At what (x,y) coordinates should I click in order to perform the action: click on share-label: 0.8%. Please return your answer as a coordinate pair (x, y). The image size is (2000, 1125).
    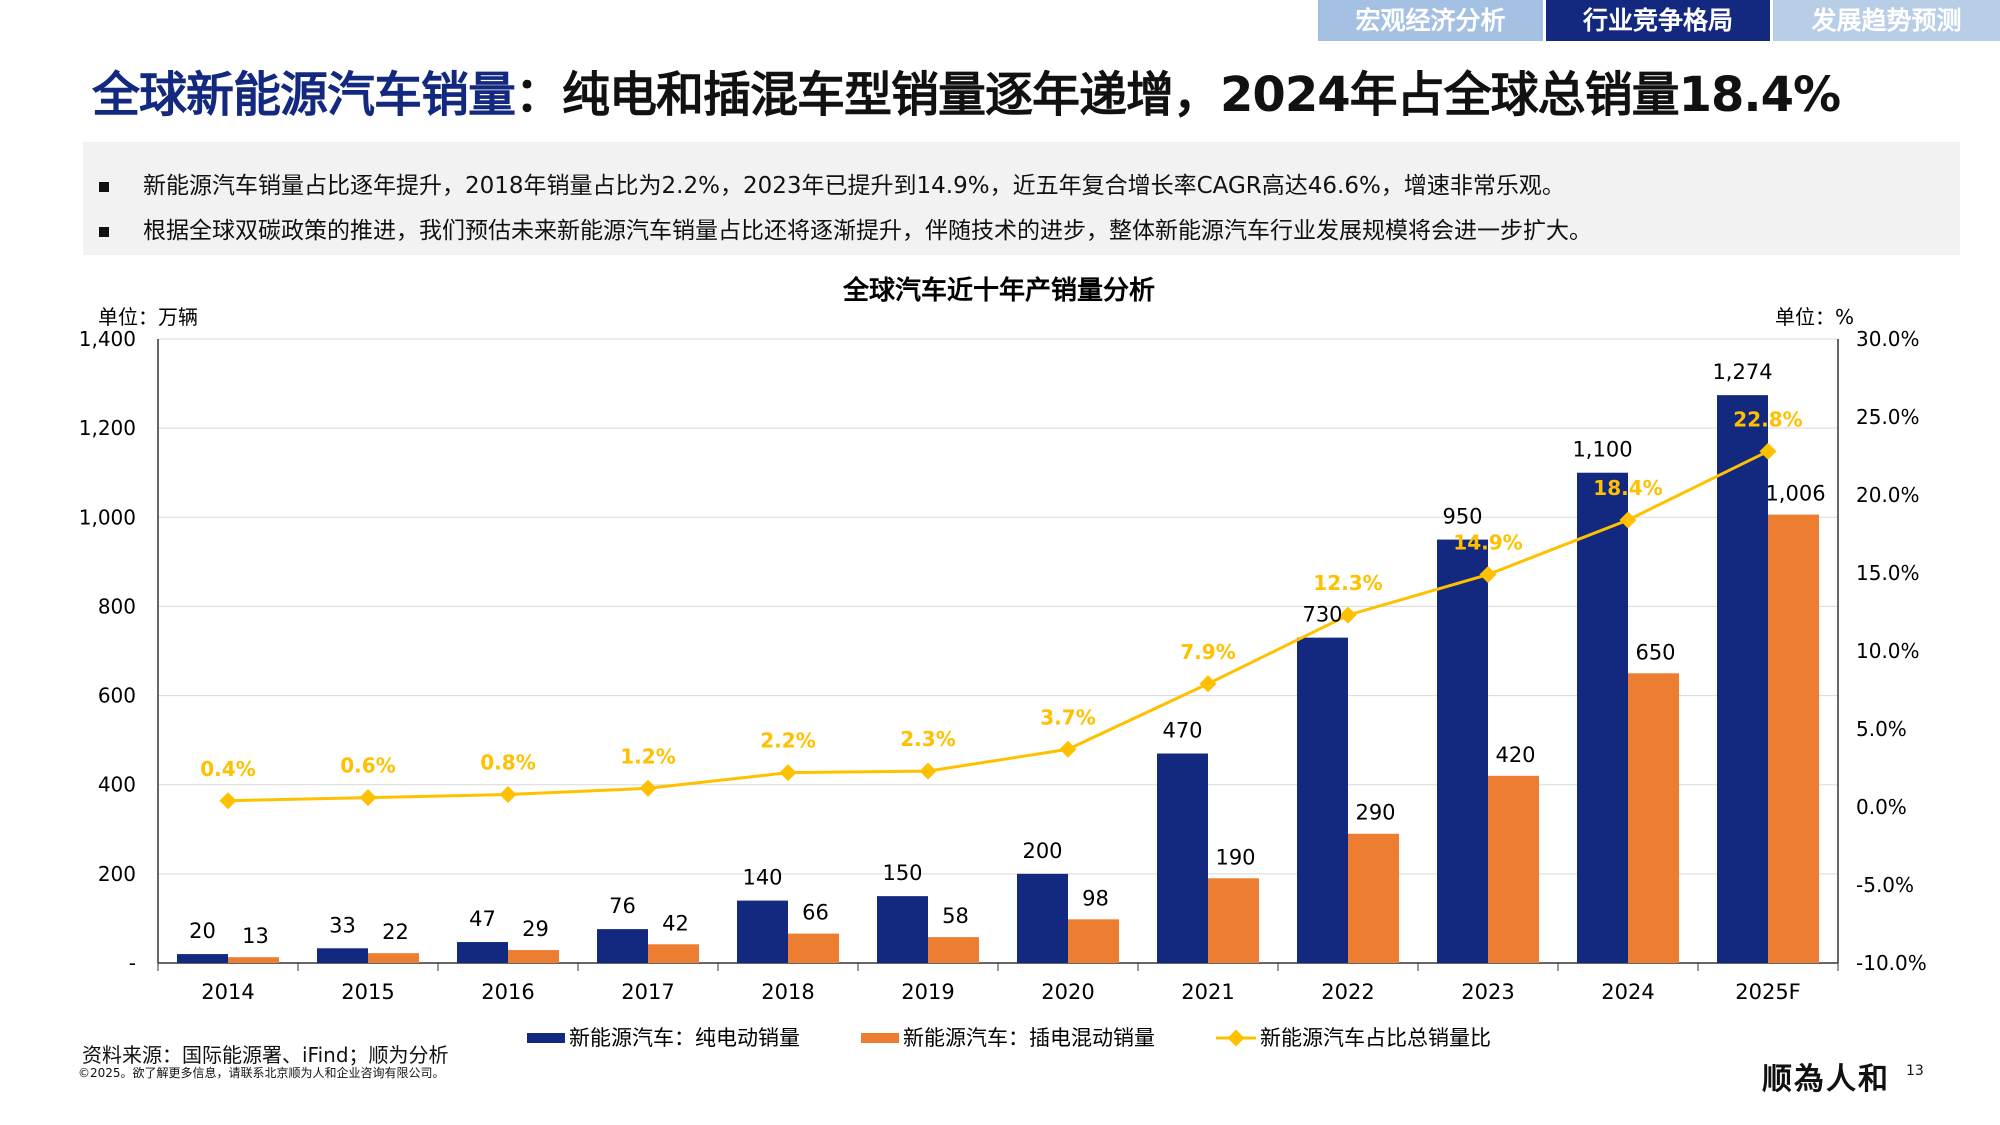
    Looking at the image, I should click on (507, 763).